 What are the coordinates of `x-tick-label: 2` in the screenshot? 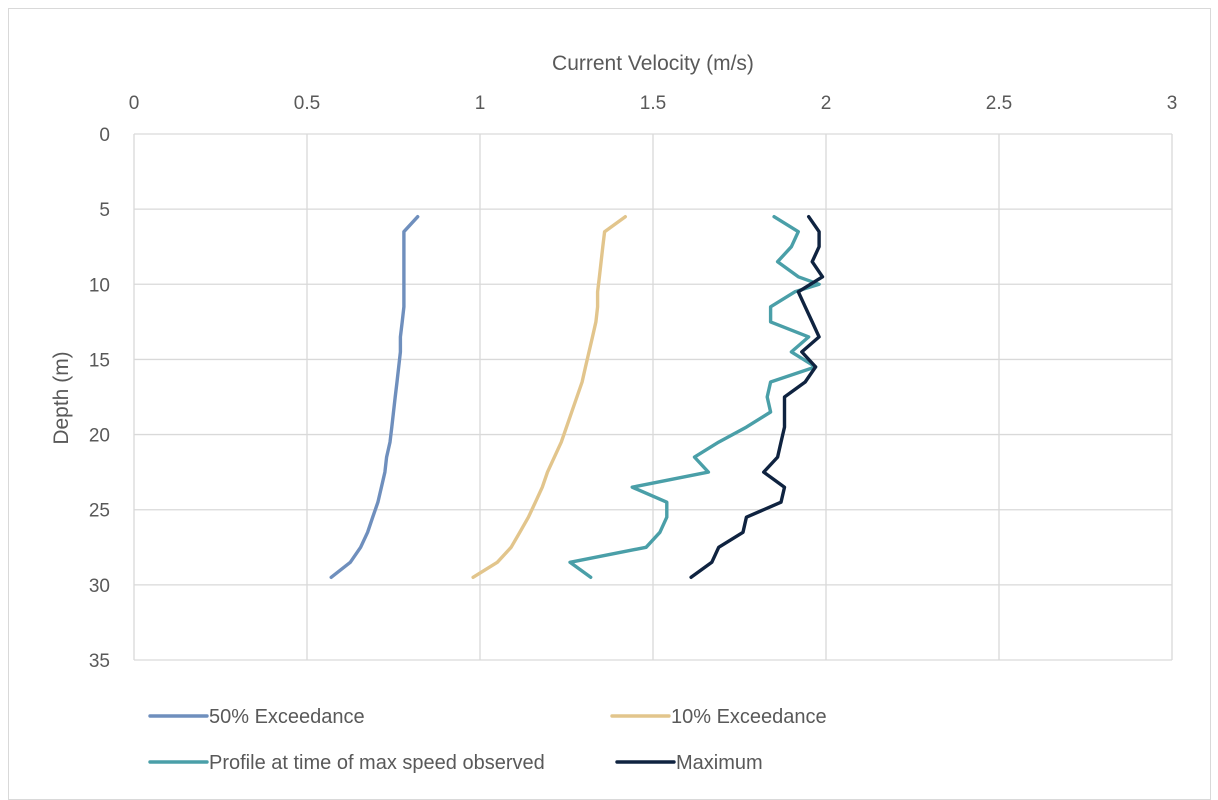 It's located at (826, 103).